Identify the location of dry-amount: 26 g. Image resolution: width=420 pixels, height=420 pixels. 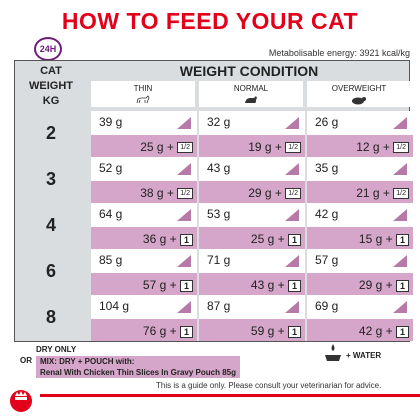
(327, 122).